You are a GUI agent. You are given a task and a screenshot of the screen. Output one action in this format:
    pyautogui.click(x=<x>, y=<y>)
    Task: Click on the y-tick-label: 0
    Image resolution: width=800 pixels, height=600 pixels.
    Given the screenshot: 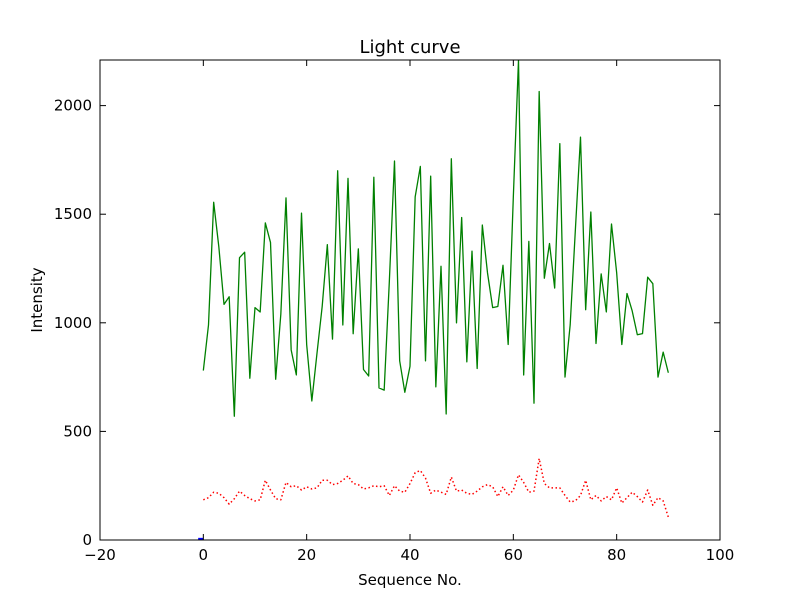 What is the action you would take?
    pyautogui.click(x=87, y=540)
    